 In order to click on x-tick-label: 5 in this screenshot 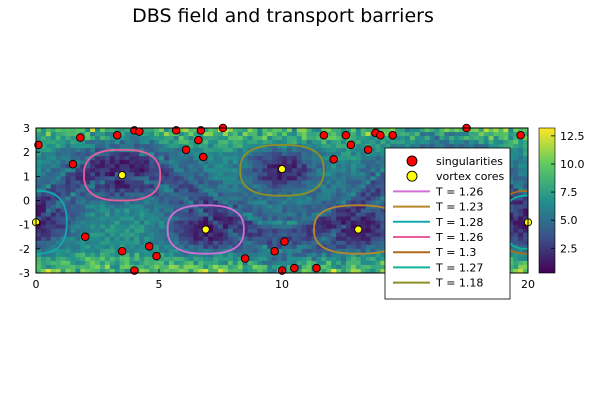, I will do `click(159, 284)`.